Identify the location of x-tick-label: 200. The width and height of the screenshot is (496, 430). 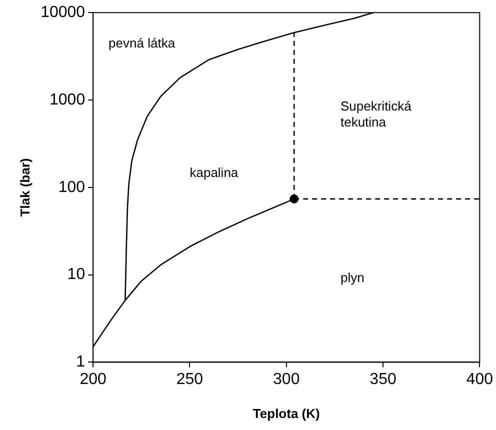
(93, 379).